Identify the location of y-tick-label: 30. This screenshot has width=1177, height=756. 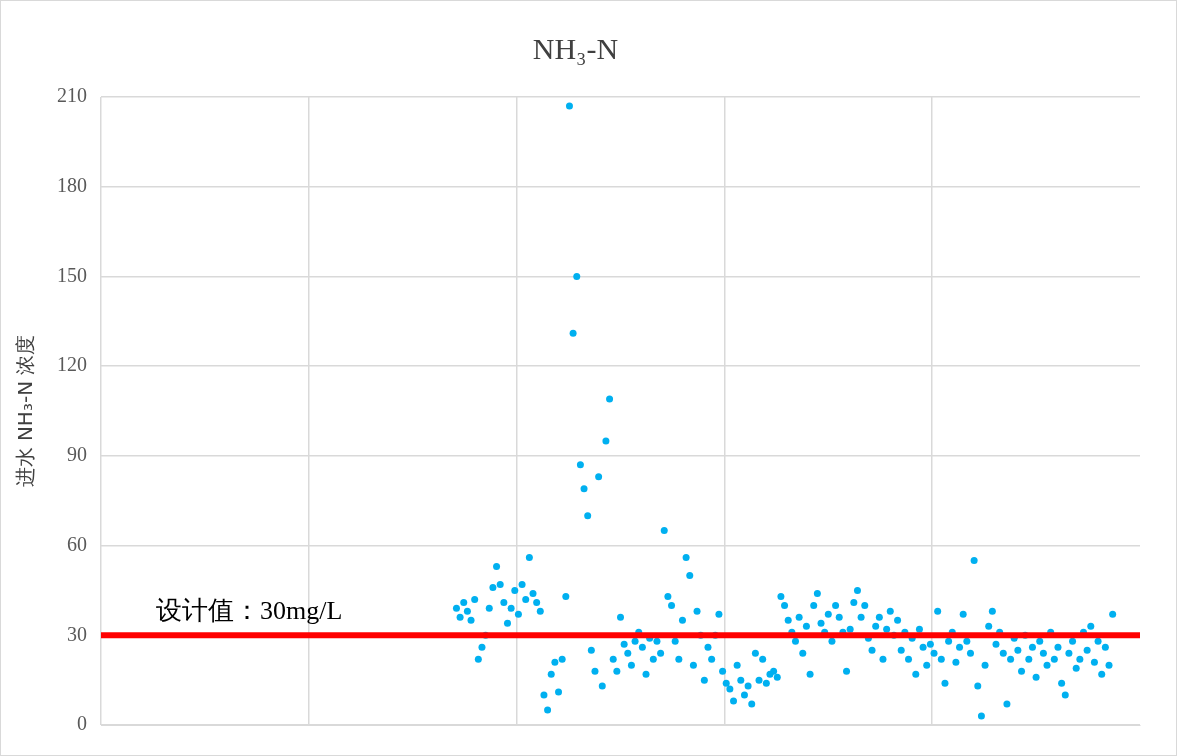
(77, 633).